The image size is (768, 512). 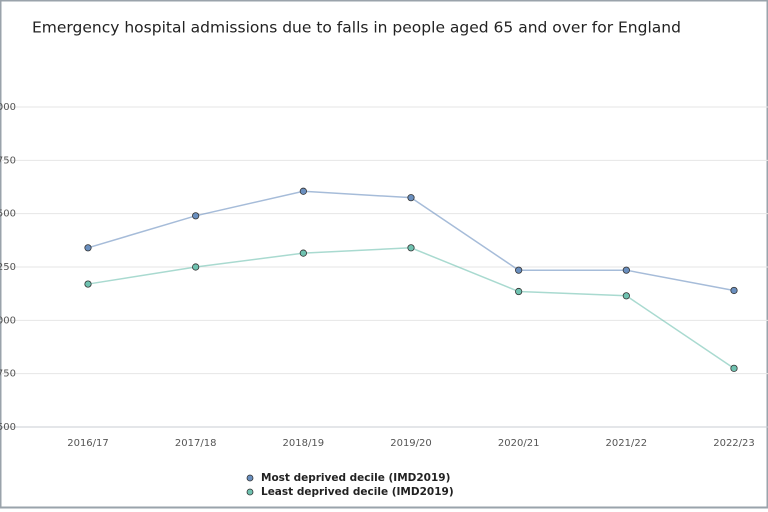 What do you see at coordinates (88, 443) in the screenshot?
I see `x-tick-label: 2016/17` at bounding box center [88, 443].